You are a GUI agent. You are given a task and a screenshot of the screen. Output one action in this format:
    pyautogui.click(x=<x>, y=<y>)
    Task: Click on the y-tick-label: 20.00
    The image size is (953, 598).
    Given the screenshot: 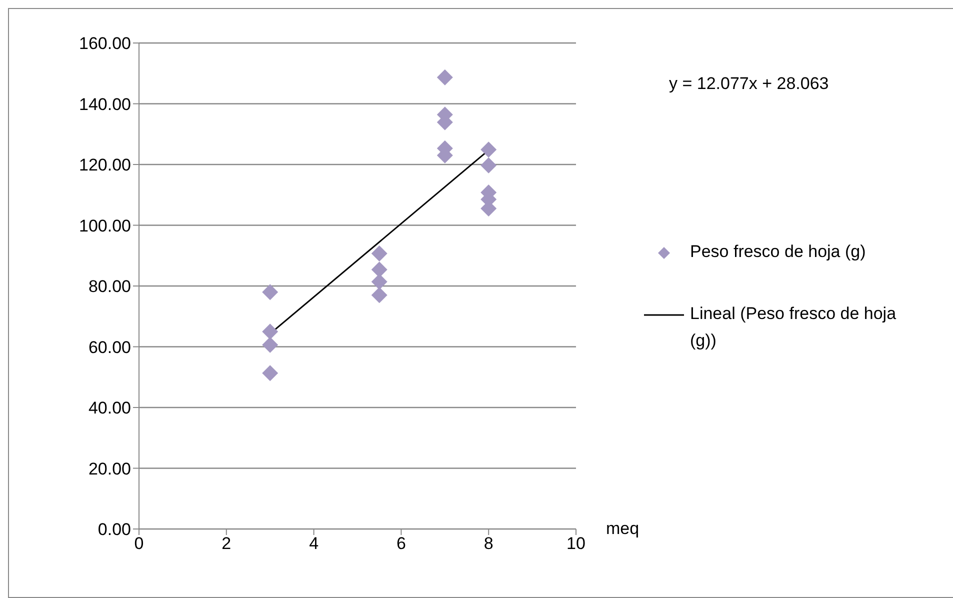 What is the action you would take?
    pyautogui.click(x=109, y=468)
    